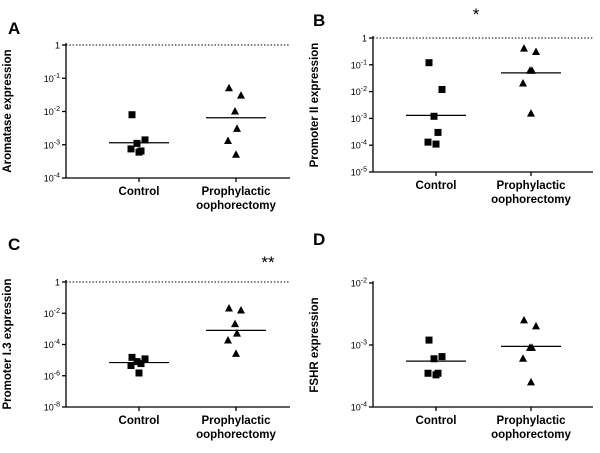  I want to click on y-tick-label: 10⁻⁶, so click(52, 375).